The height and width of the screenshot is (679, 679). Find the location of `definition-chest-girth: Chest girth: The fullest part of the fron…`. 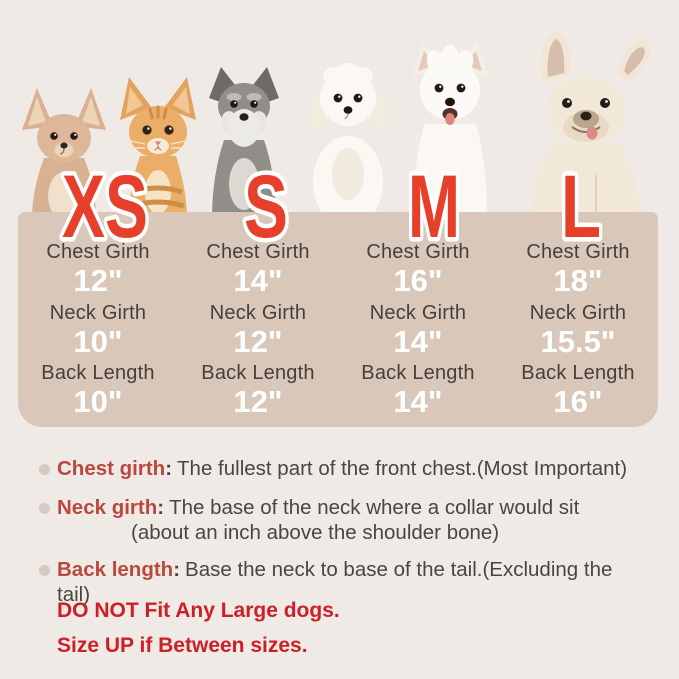

definition-chest-girth: Chest girth: The fullest part of the fron… is located at coordinates (345, 468).